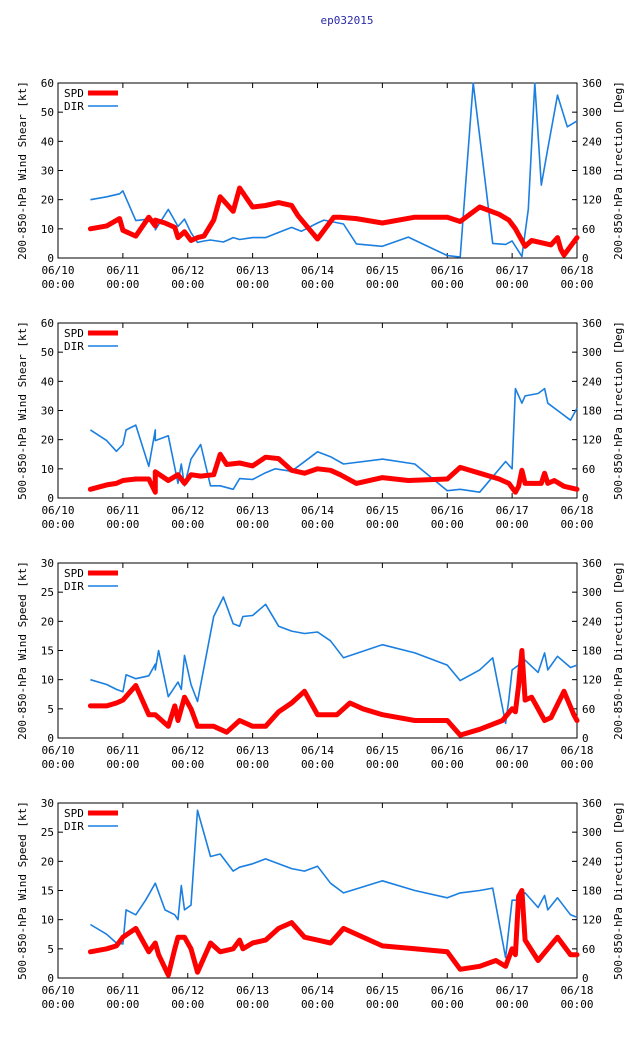 This screenshot has width=640, height=1060. Describe the element at coordinates (47, 141) in the screenshot. I see `y-tick-label: 40` at that location.